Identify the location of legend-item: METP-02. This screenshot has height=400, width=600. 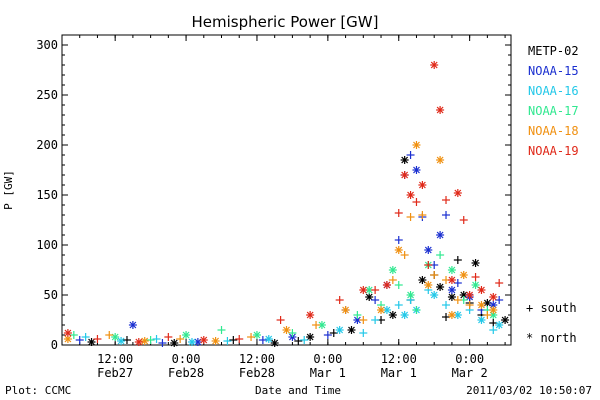
(553, 51).